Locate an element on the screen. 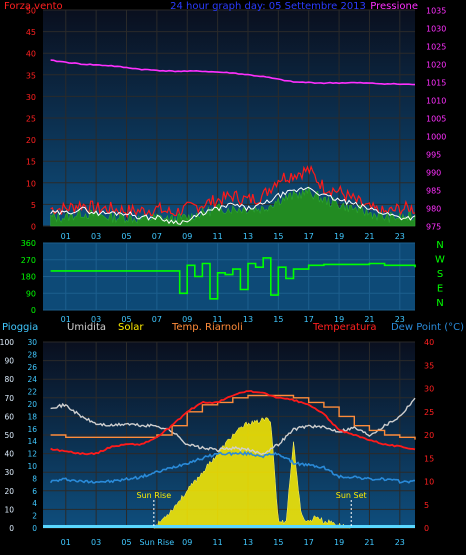  panel1-x-tick-label: 05 is located at coordinates (126, 236).